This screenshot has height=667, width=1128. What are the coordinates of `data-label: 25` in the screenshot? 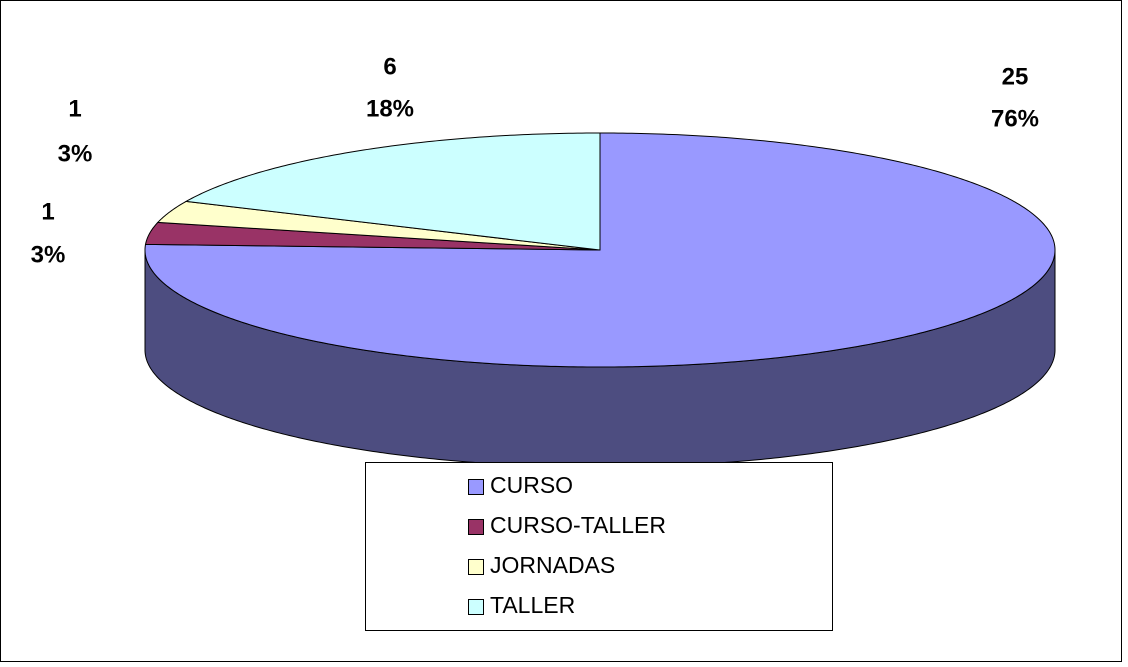 It's located at (1015, 76).